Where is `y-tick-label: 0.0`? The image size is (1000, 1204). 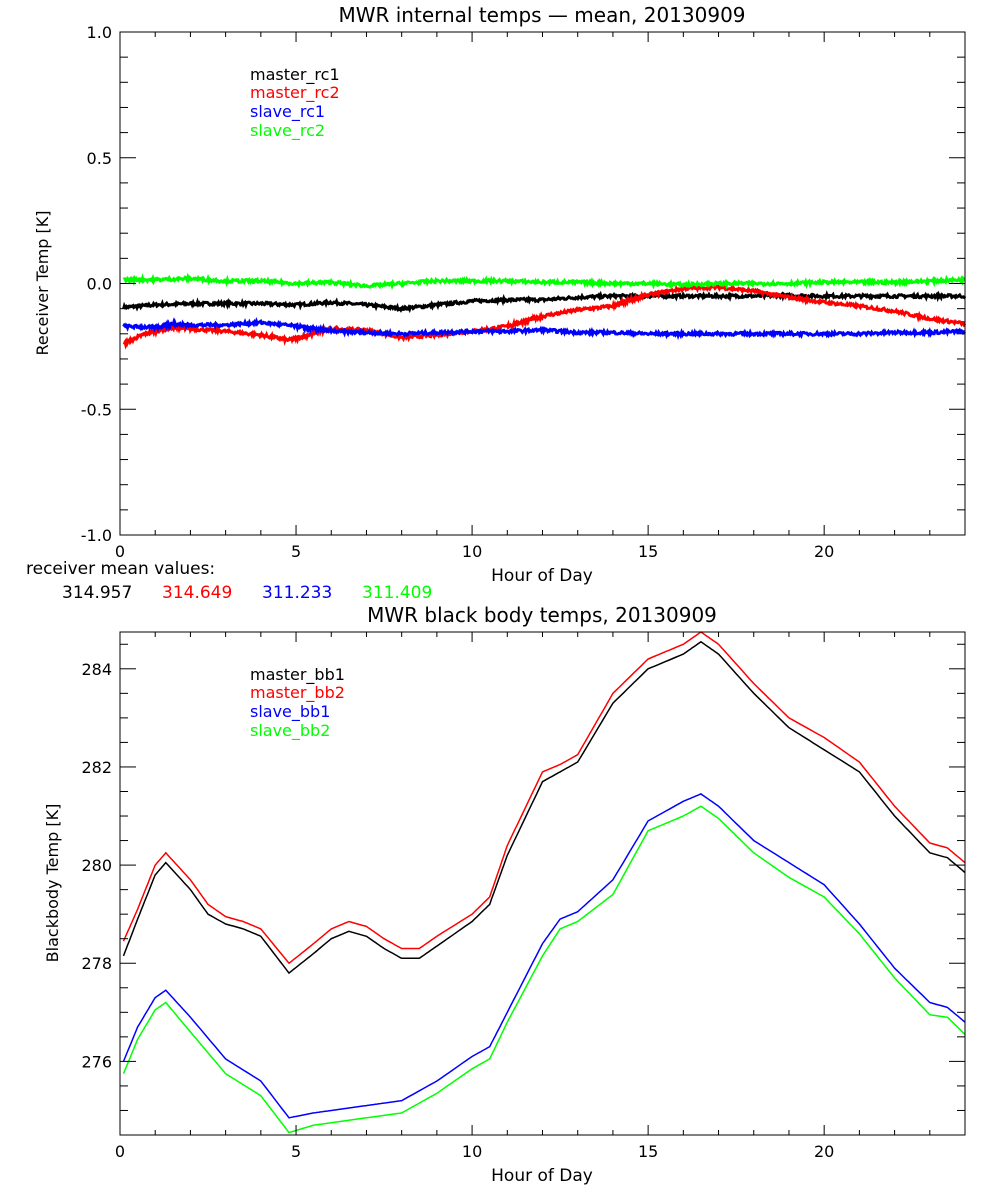
y-tick-label: 0.0 is located at coordinates (99, 284).